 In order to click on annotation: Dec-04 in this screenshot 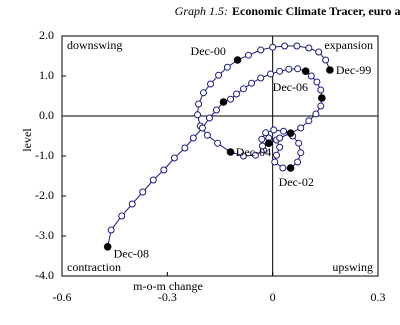, I will do `click(253, 152)`.